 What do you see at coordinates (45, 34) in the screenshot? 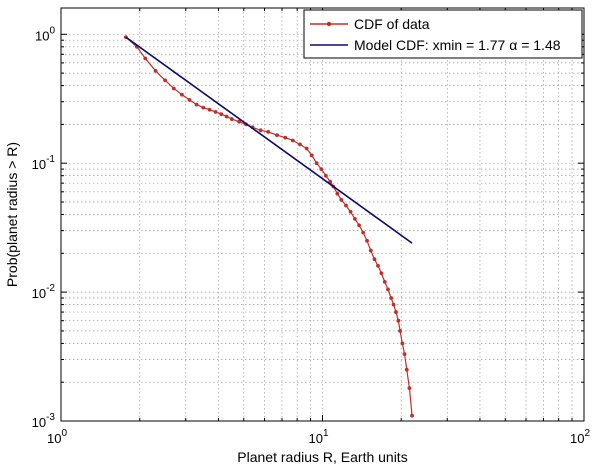
I see `y-tick-label: 10⁰` at bounding box center [45, 34].